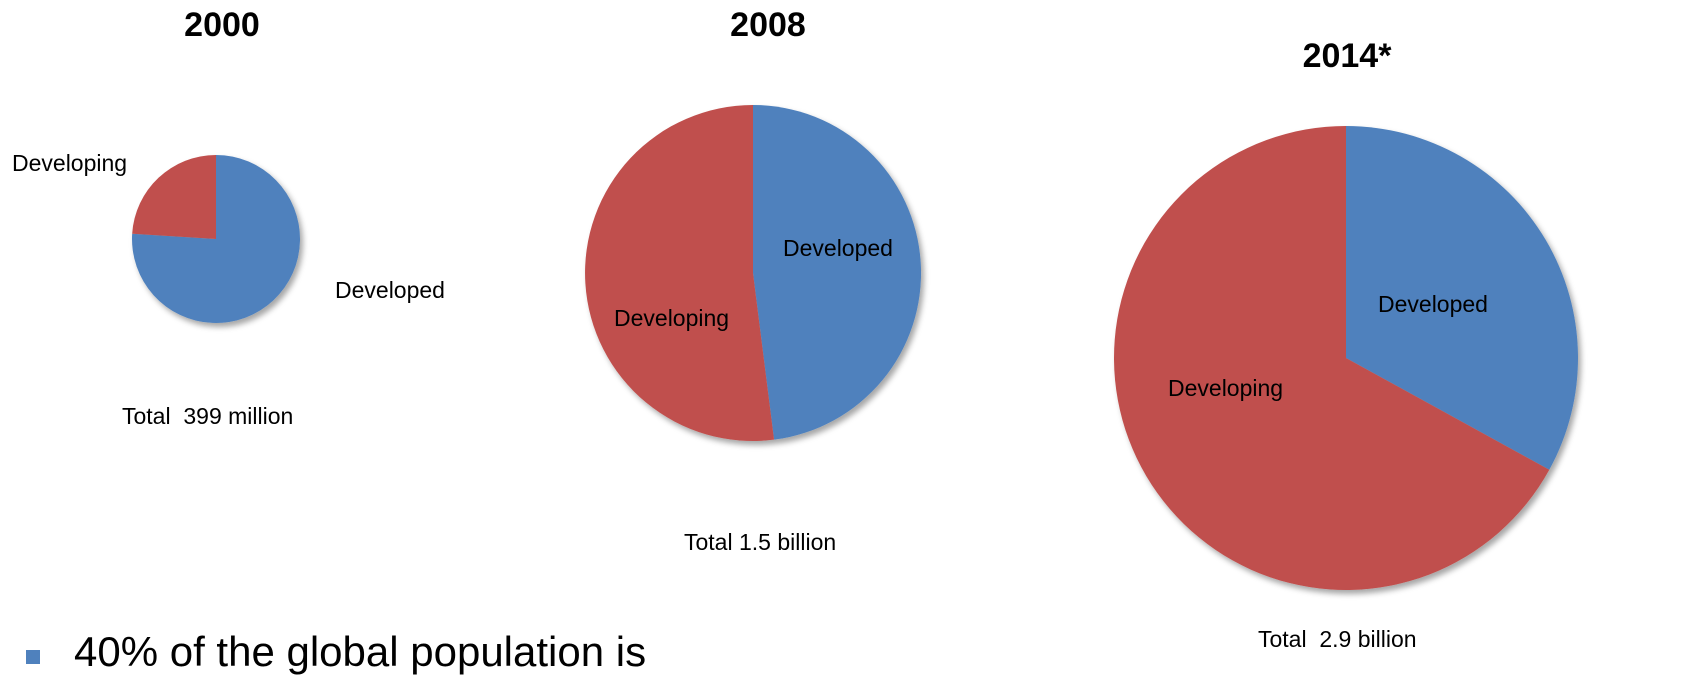 The width and height of the screenshot is (1692, 700). What do you see at coordinates (1348, 56) in the screenshot?
I see `chart-title: 2014*` at bounding box center [1348, 56].